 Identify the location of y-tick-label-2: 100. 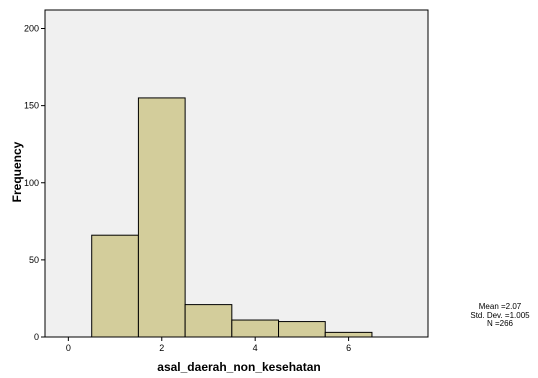
(31, 183).